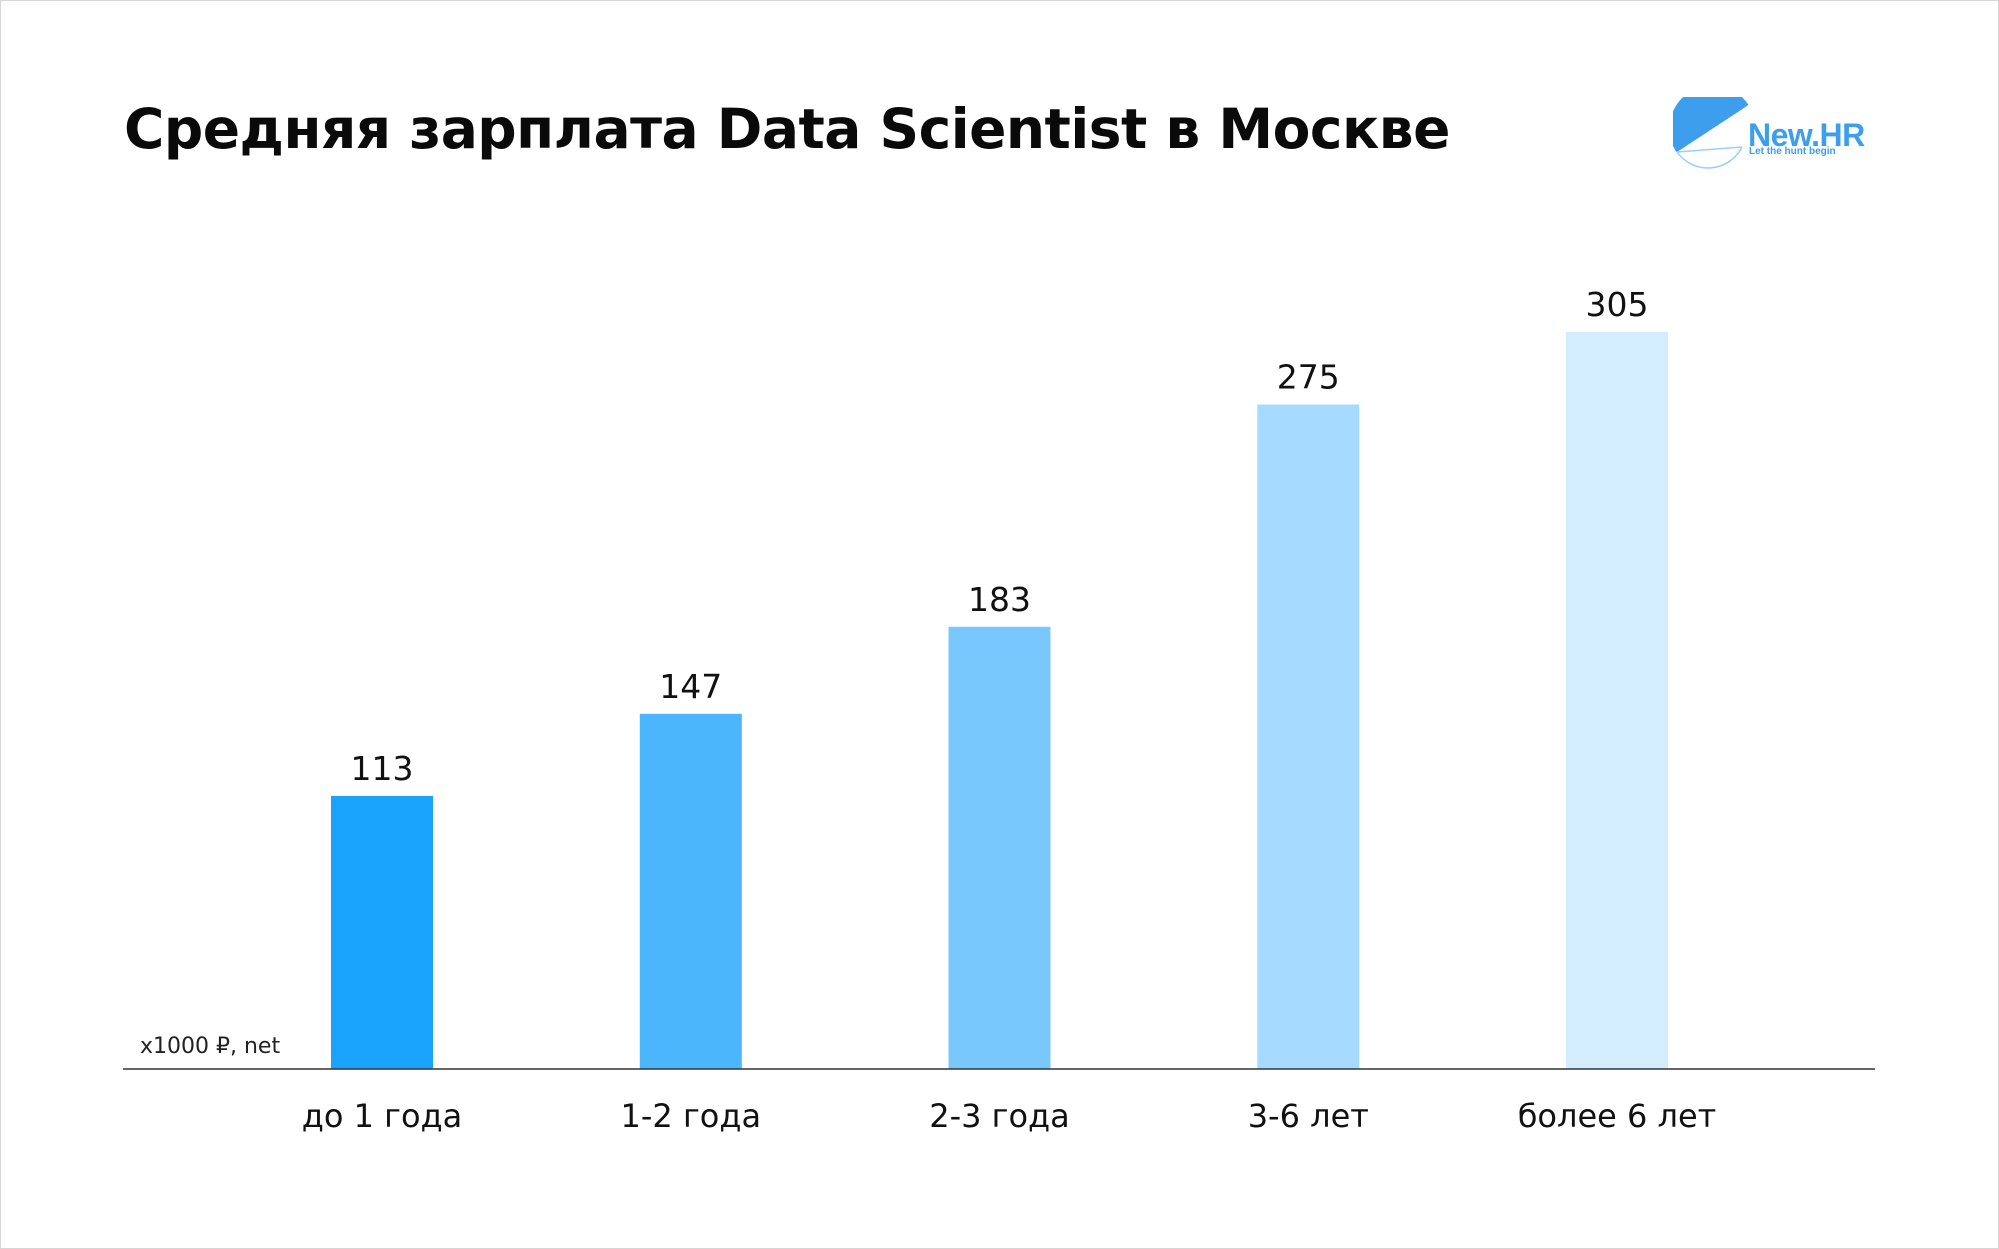  What do you see at coordinates (1711, 133) in the screenshot?
I see `logo-icon` at bounding box center [1711, 133].